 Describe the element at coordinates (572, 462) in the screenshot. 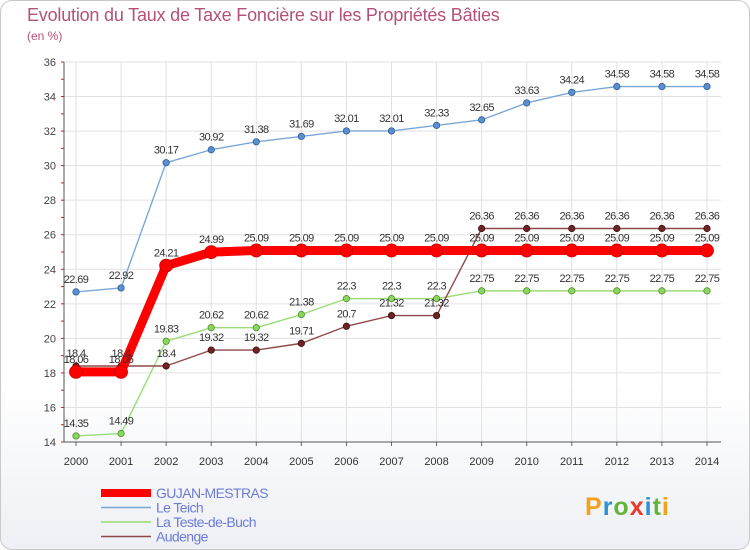

I see `x-tick-label: 2011` at that location.